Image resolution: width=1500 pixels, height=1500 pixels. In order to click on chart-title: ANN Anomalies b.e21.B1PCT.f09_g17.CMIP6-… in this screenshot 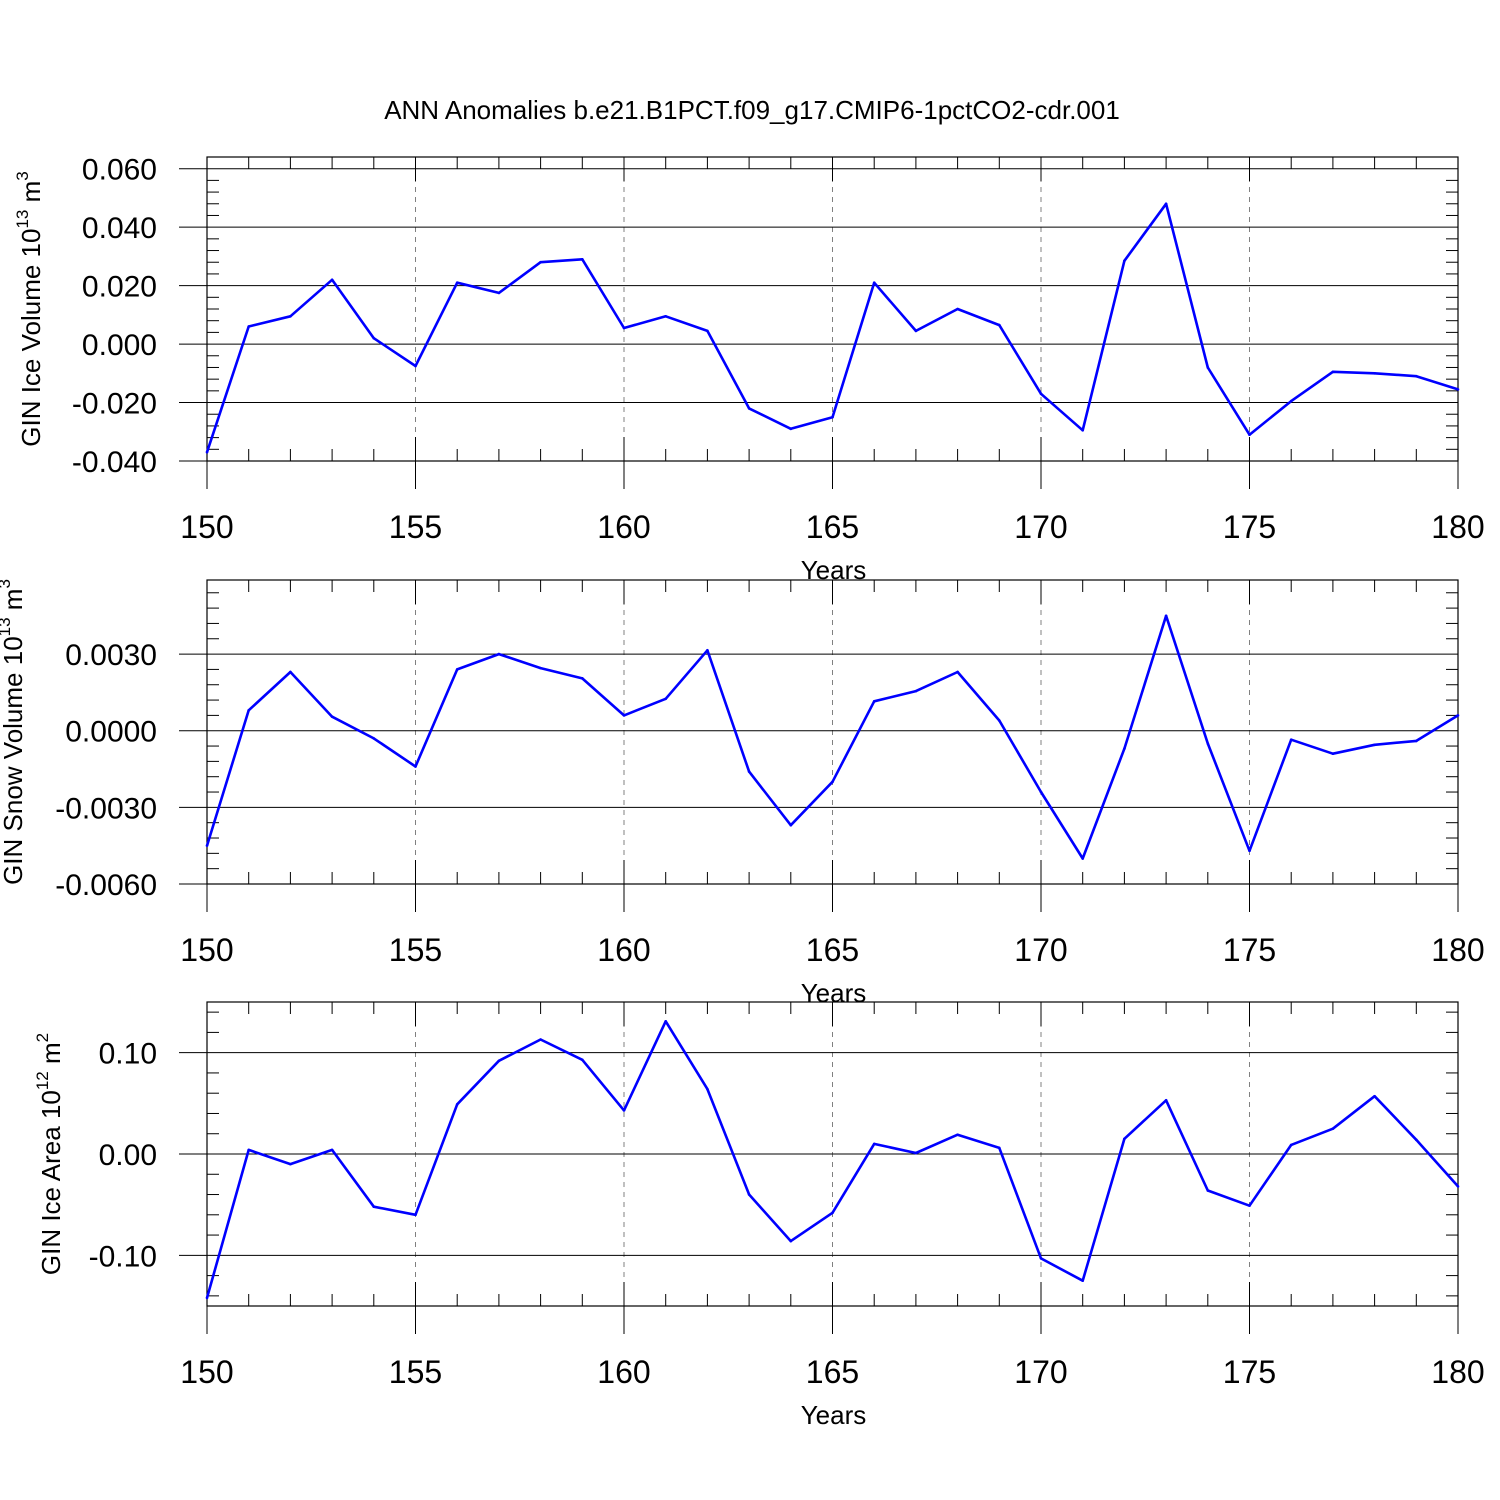, I will do `click(752, 110)`.